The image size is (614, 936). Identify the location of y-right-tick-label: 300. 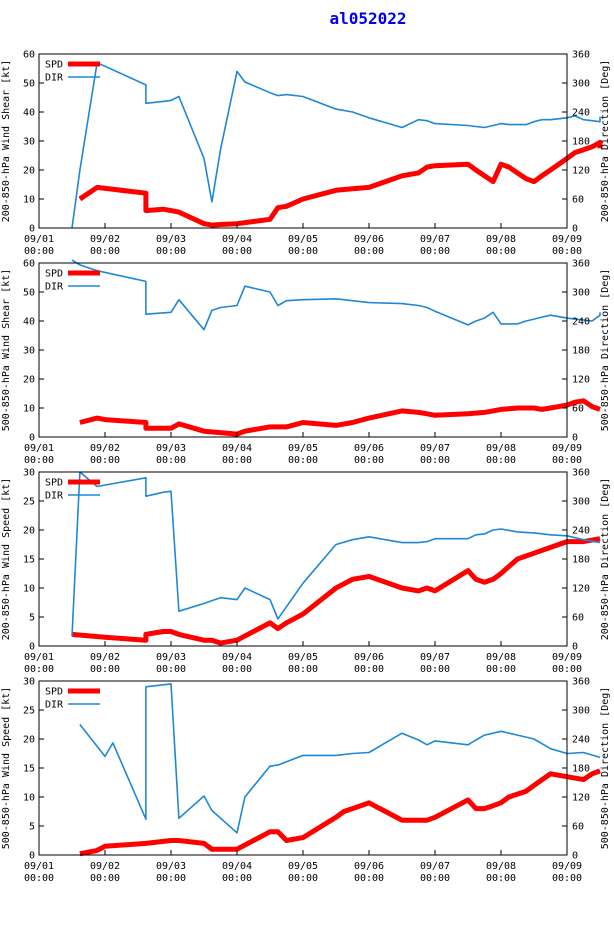
(581, 293).